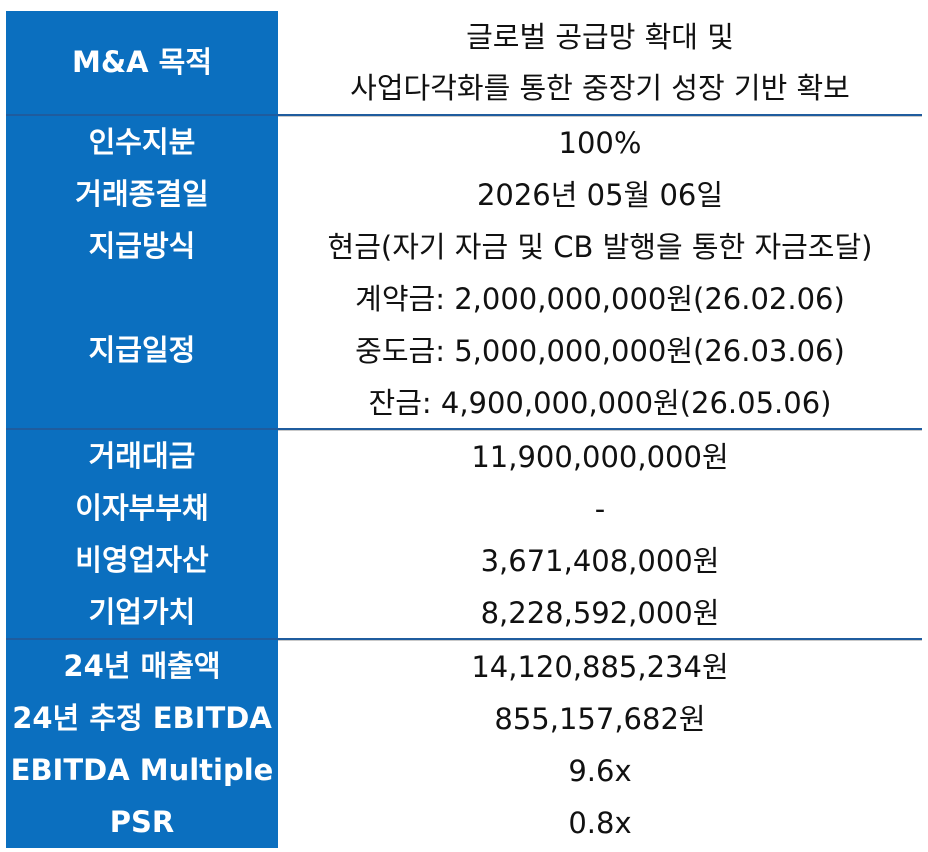  I want to click on label-non-operating-assets: 비영업자산, so click(142, 560).